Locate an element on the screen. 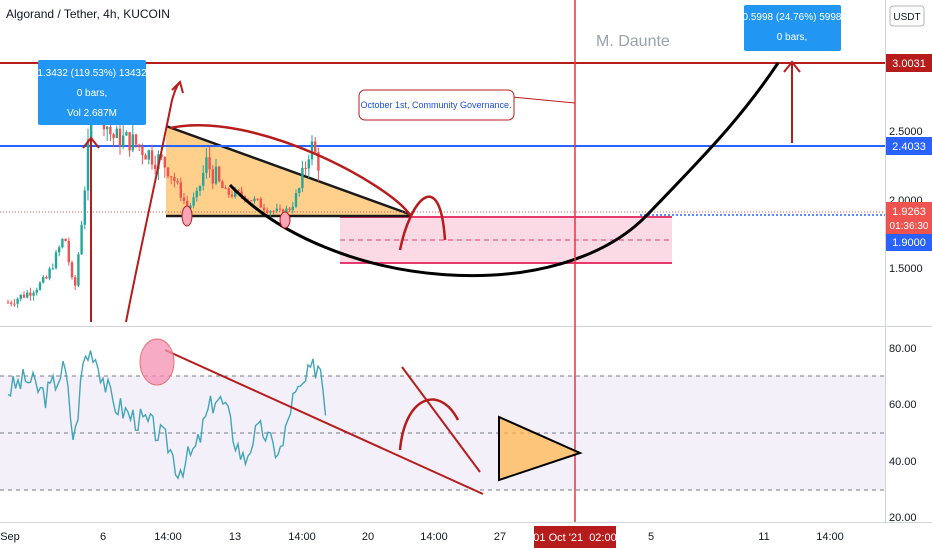  time-tick-label: 6 is located at coordinates (103, 537).